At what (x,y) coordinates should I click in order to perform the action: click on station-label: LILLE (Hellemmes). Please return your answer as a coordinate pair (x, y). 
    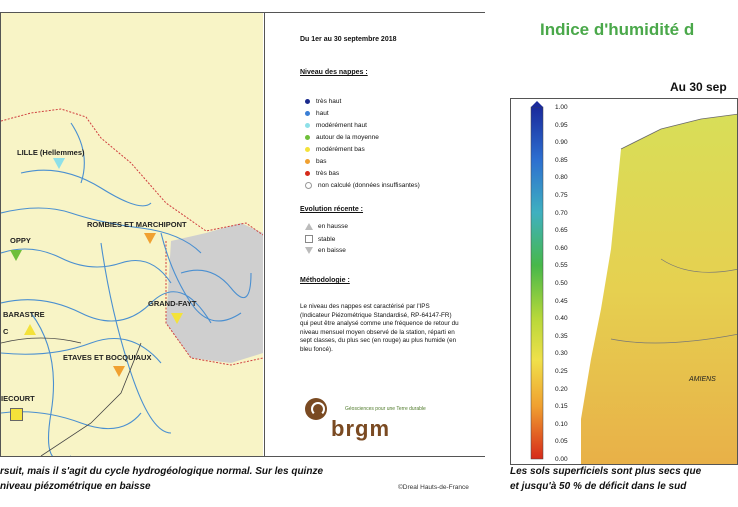
    Looking at the image, I should click on (51, 152).